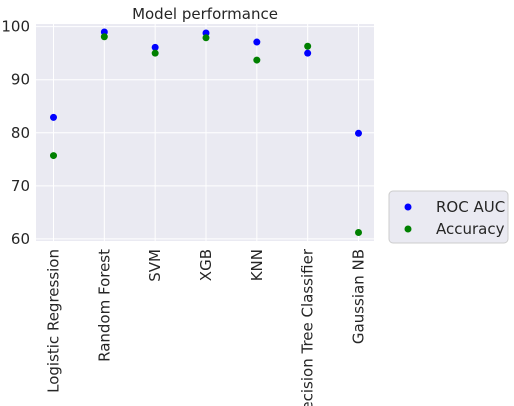 The image size is (514, 406). What do you see at coordinates (206, 265) in the screenshot?
I see `x-tick-label-3: XGB` at bounding box center [206, 265].